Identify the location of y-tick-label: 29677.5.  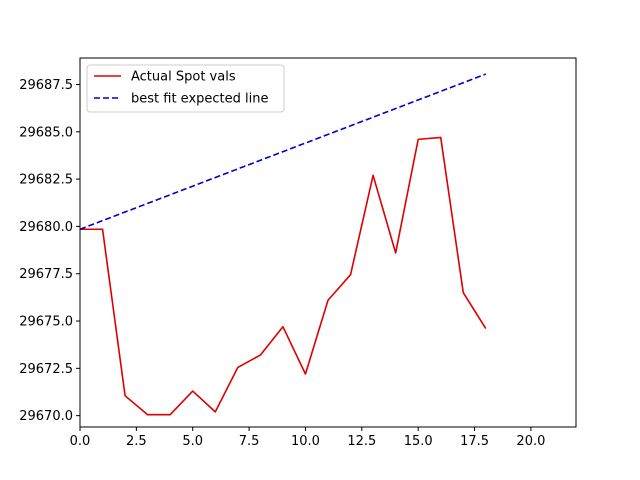
(46, 274).